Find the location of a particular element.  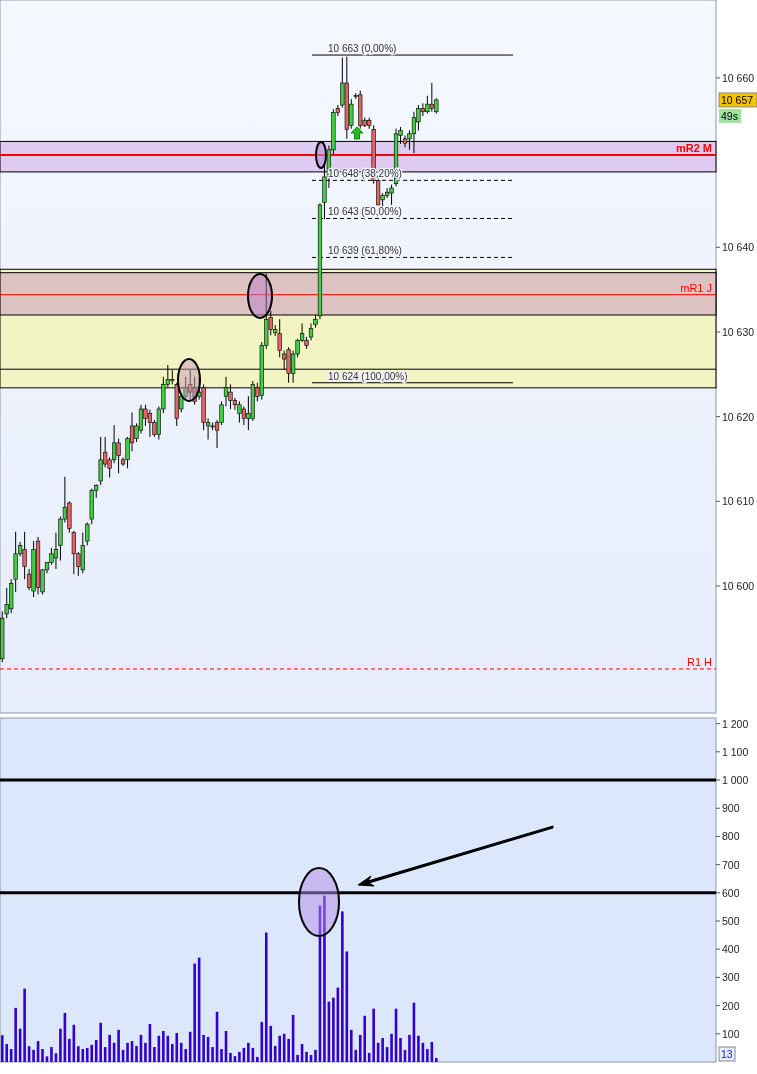

y-tick-label: 10 640 is located at coordinates (738, 247).